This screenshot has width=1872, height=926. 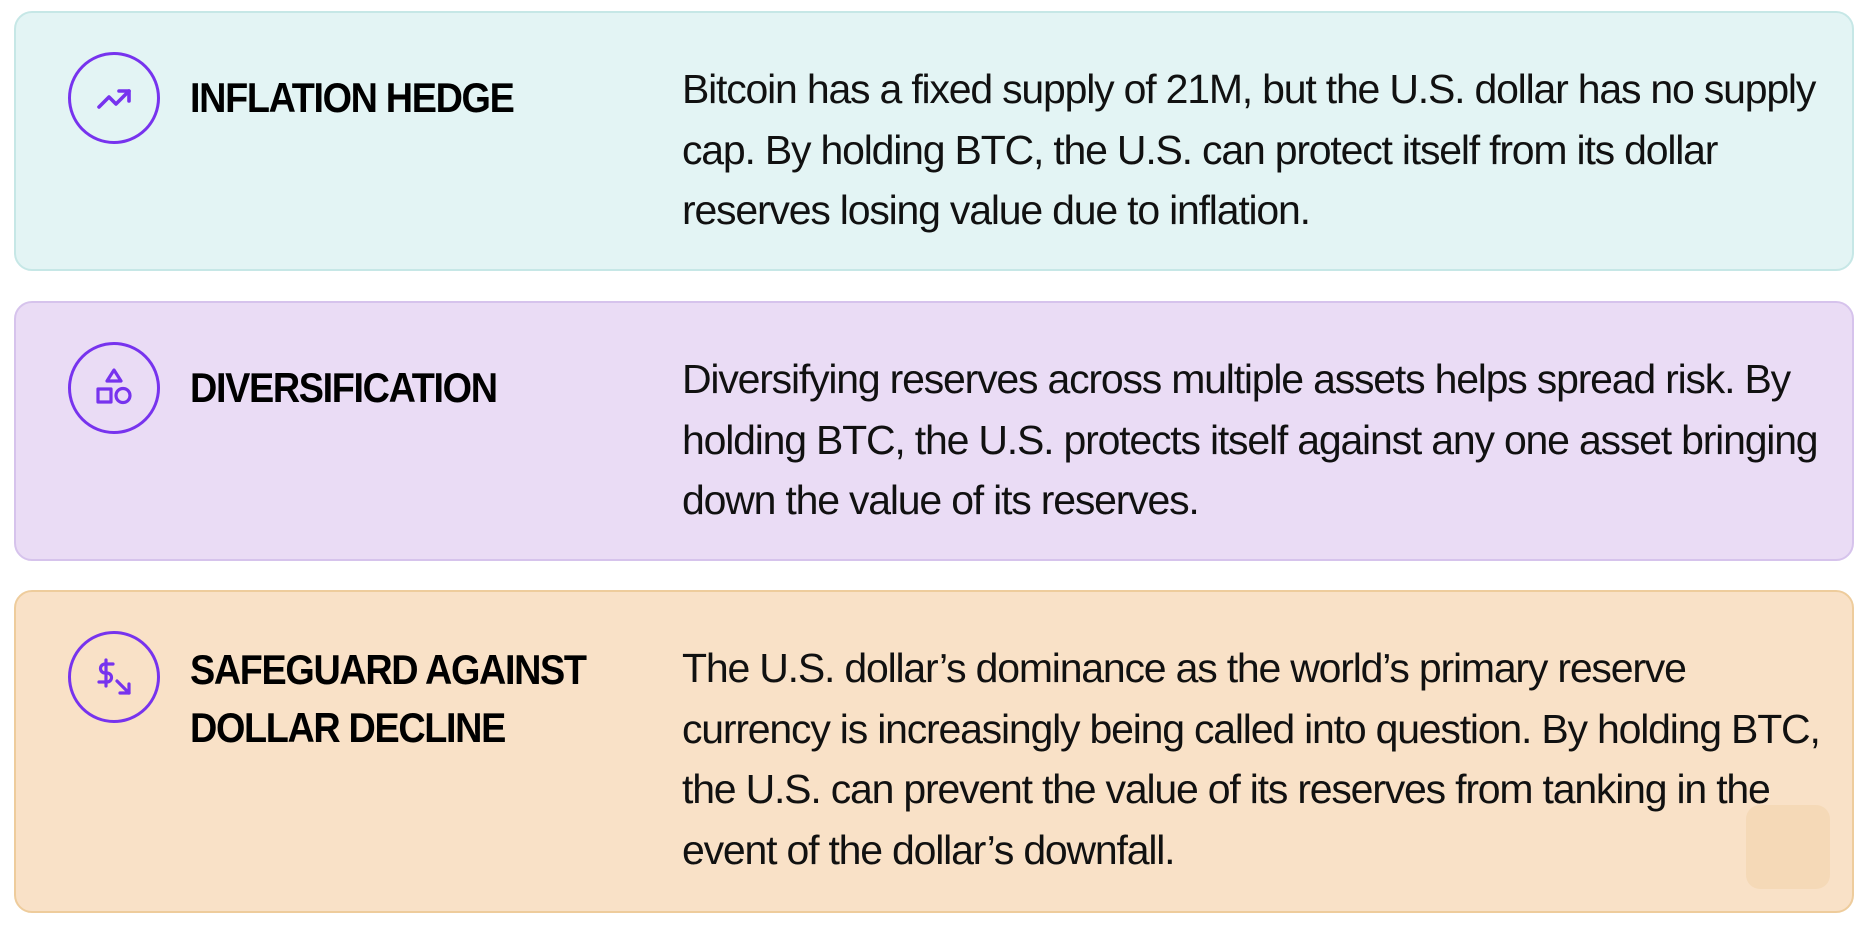 I want to click on card-title: SAFEGUARD AGAINST DOLLAR DECLINE, so click(x=388, y=699).